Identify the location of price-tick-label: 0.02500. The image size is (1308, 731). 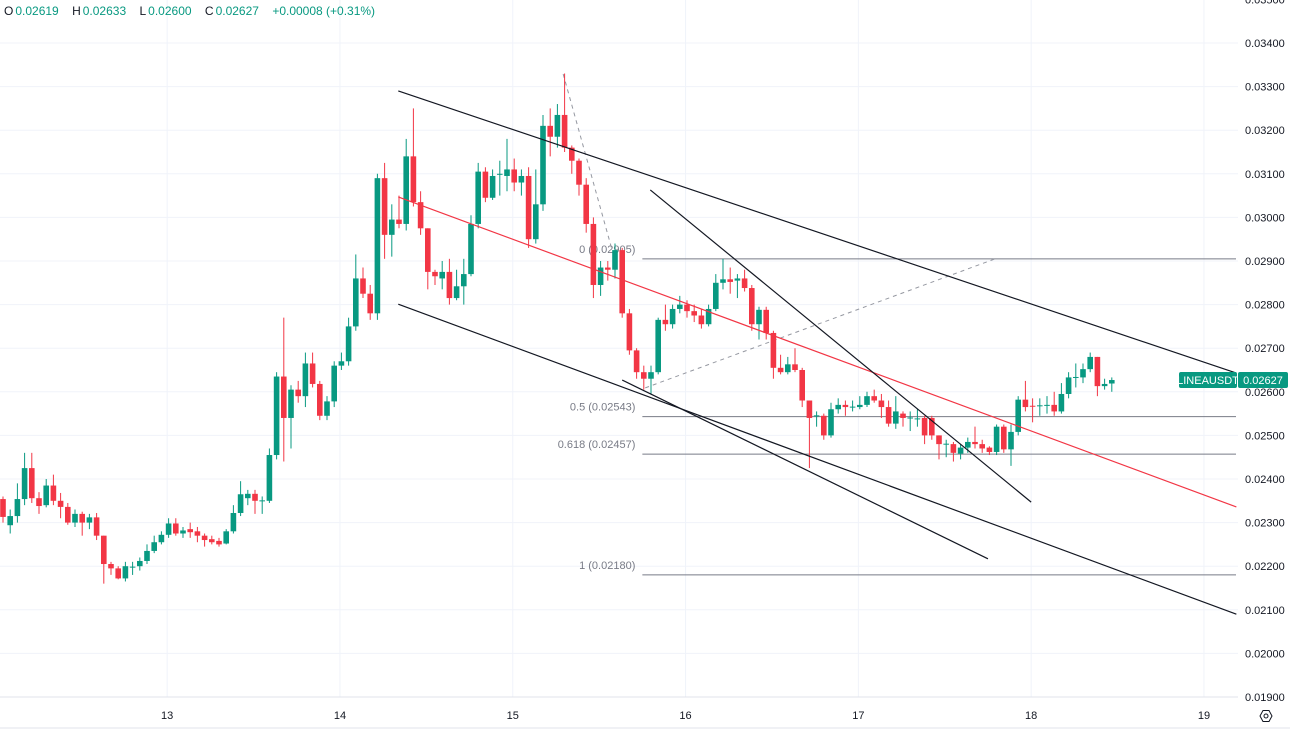
(1265, 436).